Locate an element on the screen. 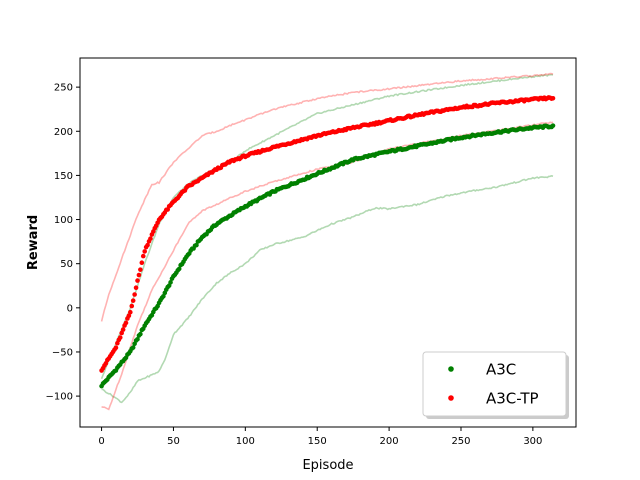 This screenshot has width=640, height=480. y-tick-label: −100 is located at coordinates (59, 397).